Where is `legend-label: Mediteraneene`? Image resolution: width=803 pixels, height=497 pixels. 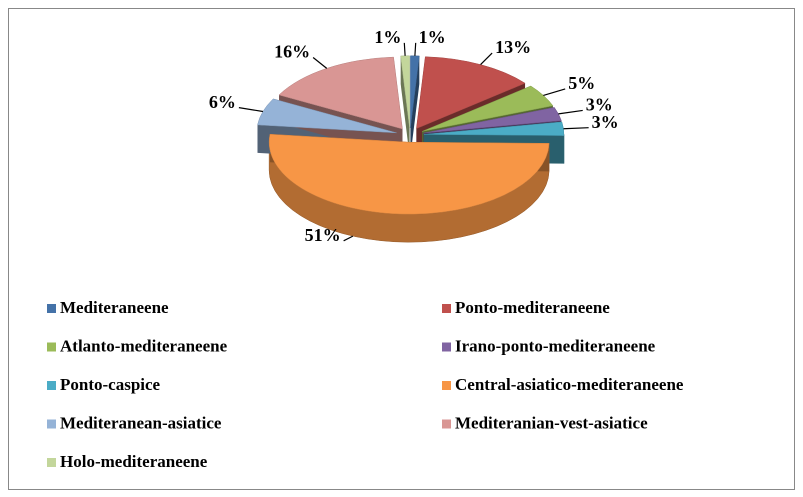
legend-label: Mediteraneene is located at coordinates (114, 307).